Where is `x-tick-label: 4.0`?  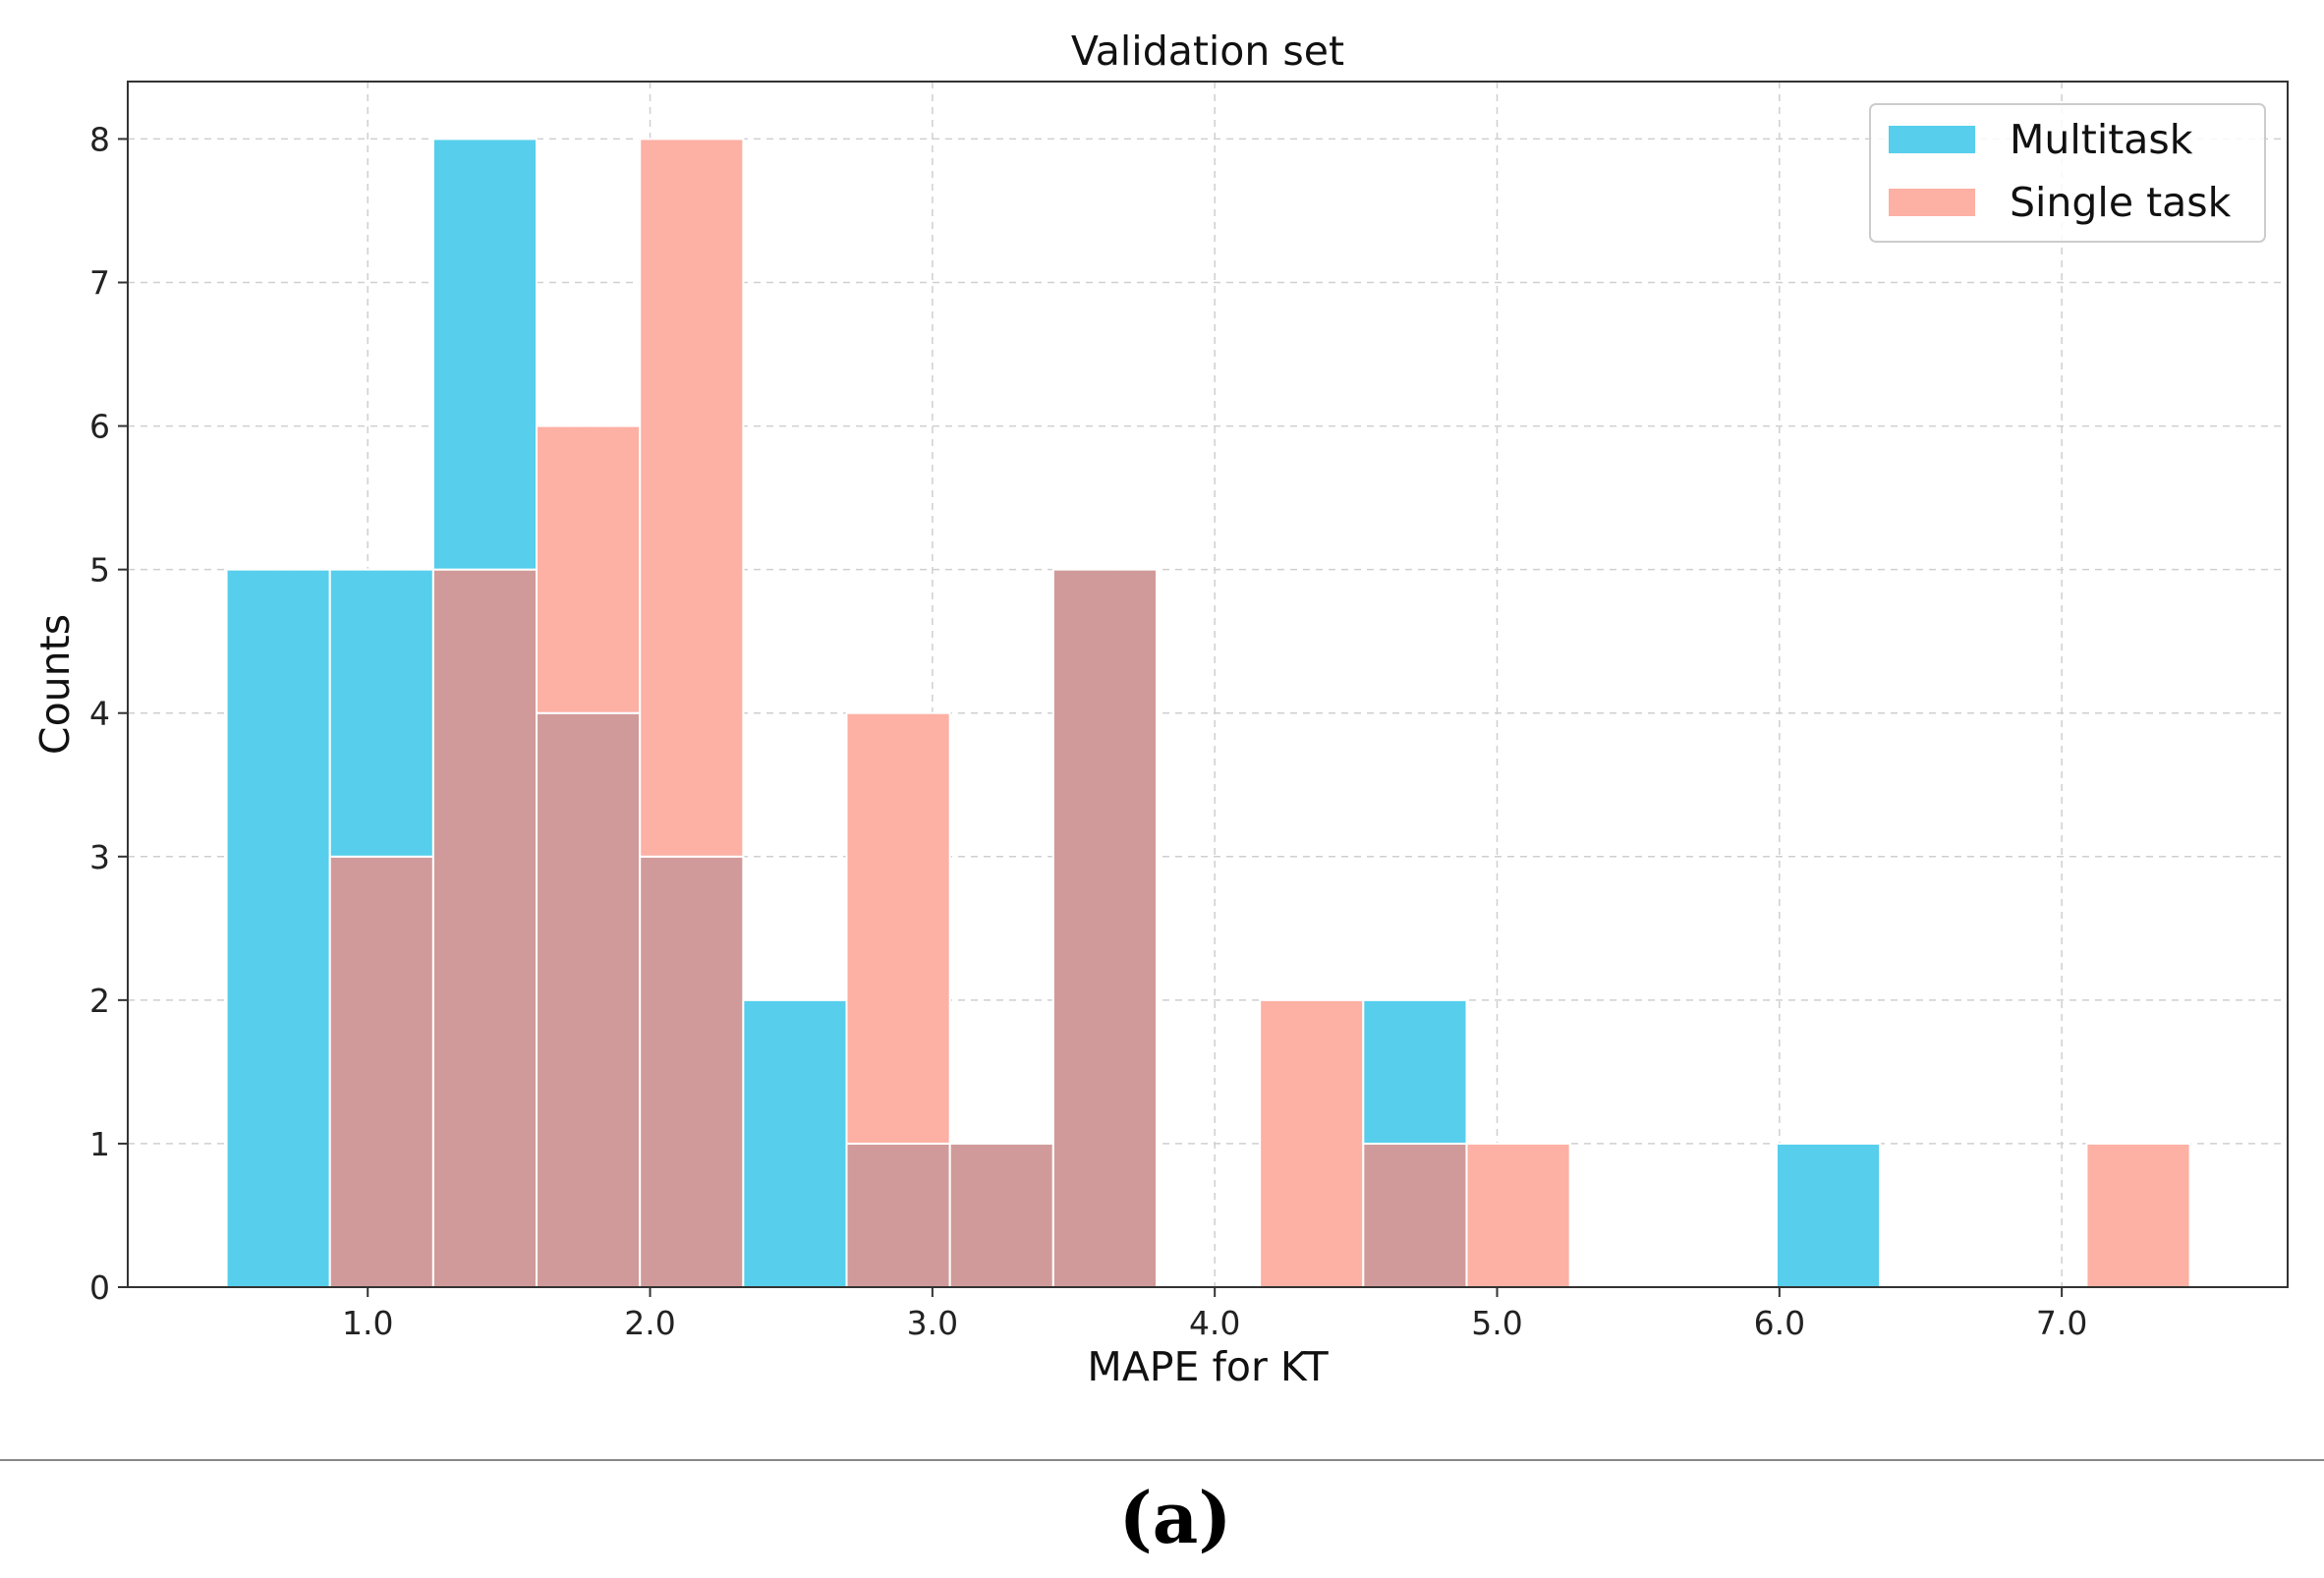
x-tick-label: 4.0 is located at coordinates (1214, 1323).